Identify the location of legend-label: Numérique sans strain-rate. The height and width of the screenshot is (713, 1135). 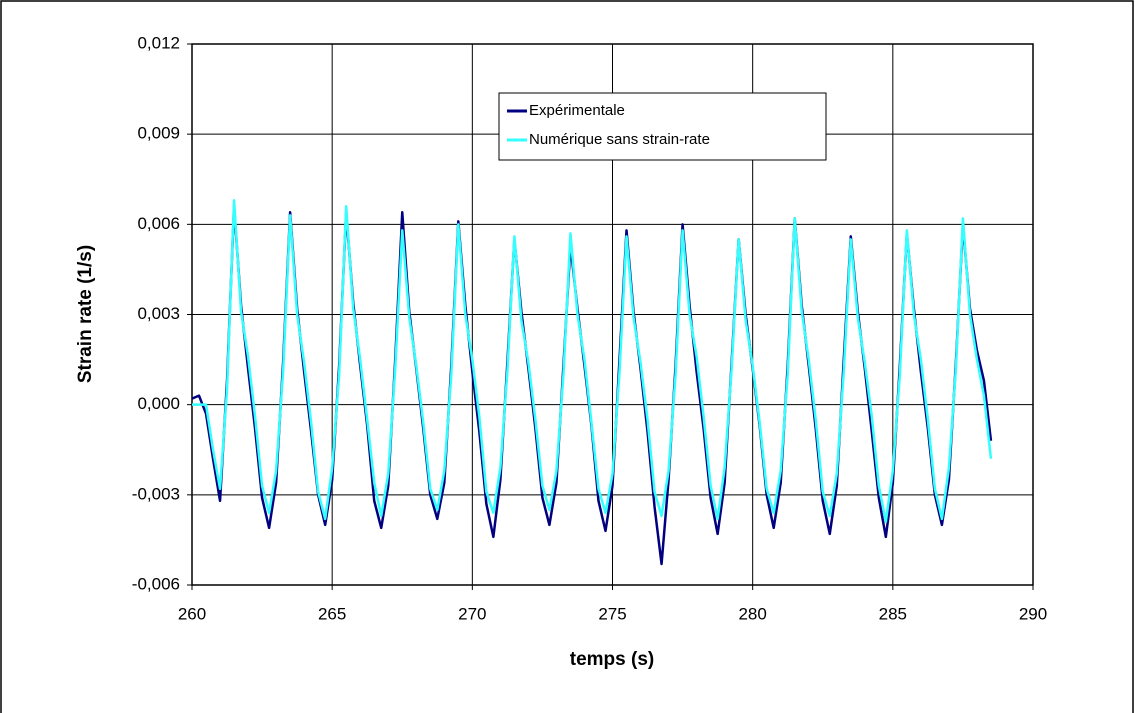
(619, 139).